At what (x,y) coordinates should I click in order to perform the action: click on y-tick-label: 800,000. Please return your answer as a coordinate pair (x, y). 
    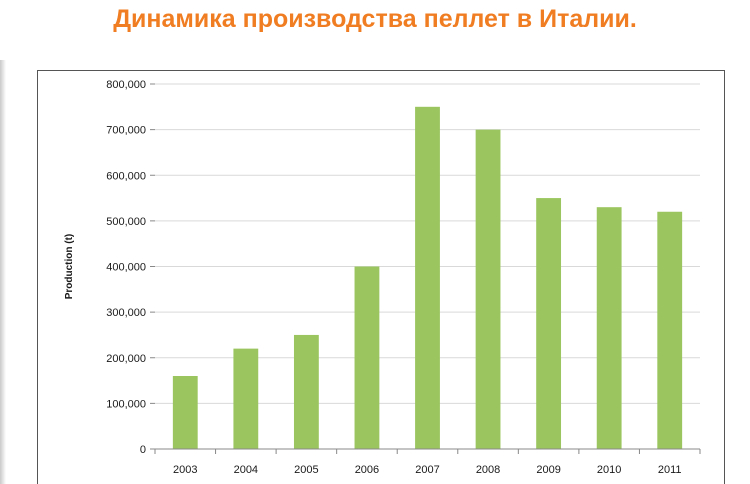
    Looking at the image, I should click on (126, 85).